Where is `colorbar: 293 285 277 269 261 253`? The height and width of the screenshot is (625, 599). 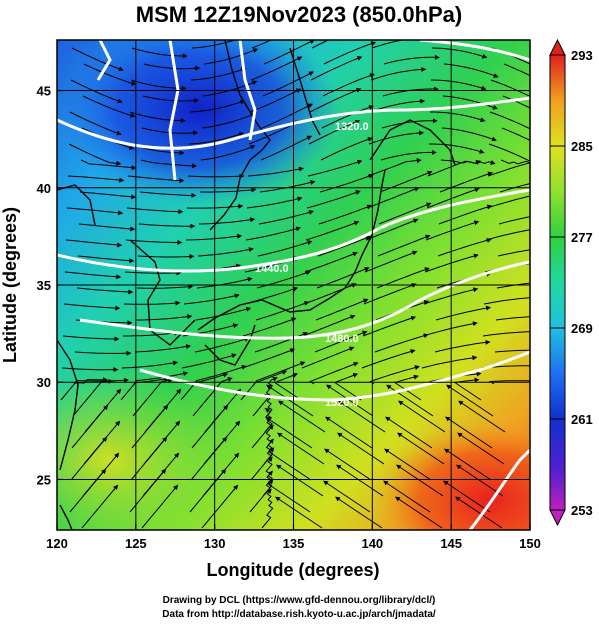 colorbar: 293 285 277 269 261 253 is located at coordinates (571, 282).